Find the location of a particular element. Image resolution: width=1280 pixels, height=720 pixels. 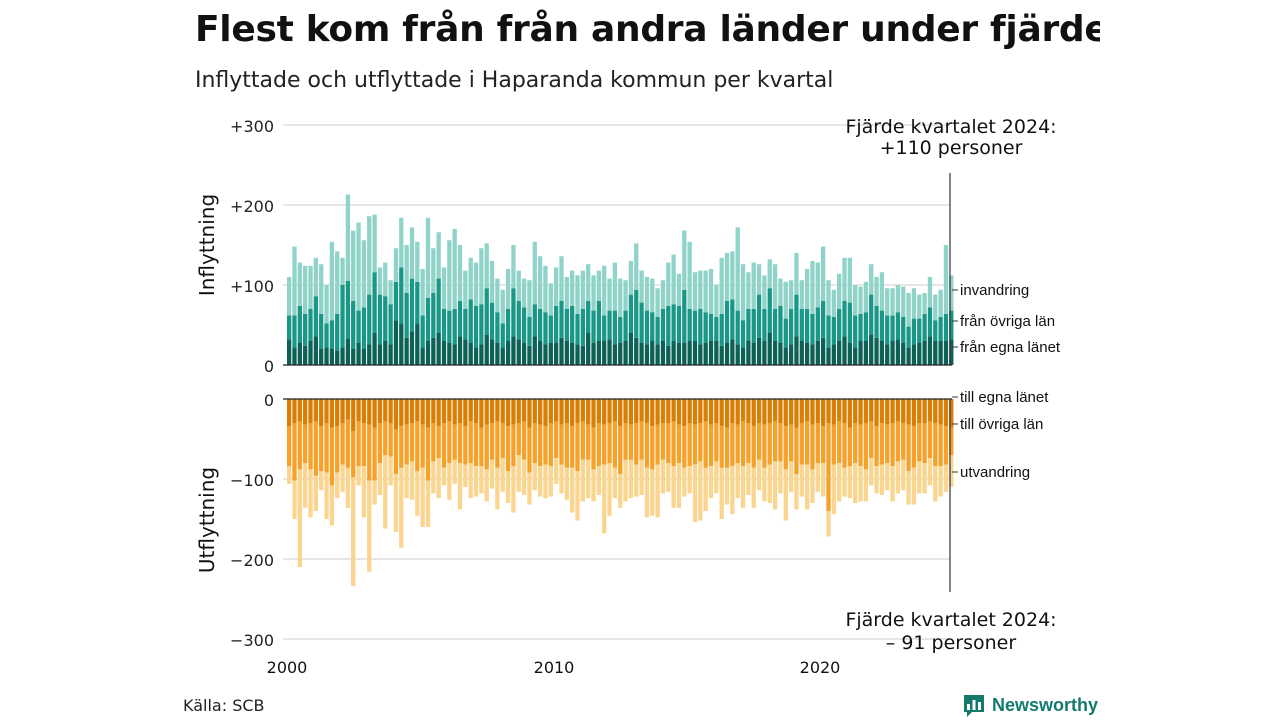

y-axis-title-inflyttning: Inflyttning is located at coordinates (207, 245).